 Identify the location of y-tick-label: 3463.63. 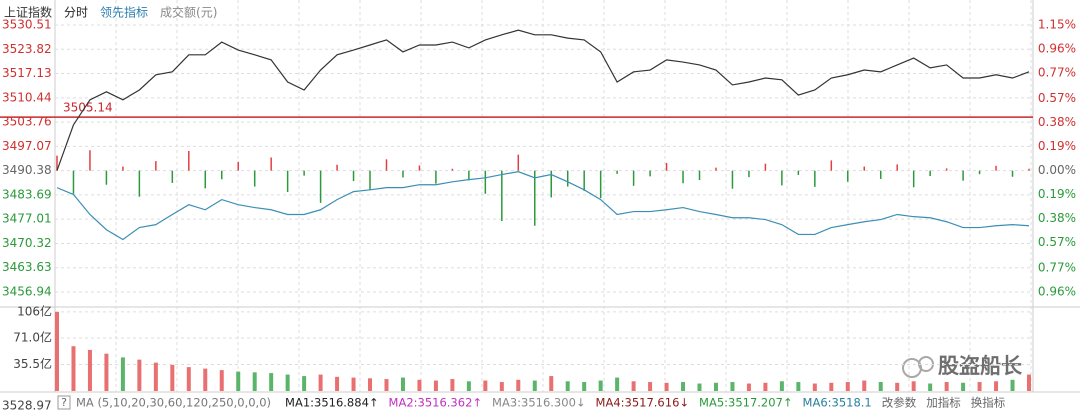
(27, 267).